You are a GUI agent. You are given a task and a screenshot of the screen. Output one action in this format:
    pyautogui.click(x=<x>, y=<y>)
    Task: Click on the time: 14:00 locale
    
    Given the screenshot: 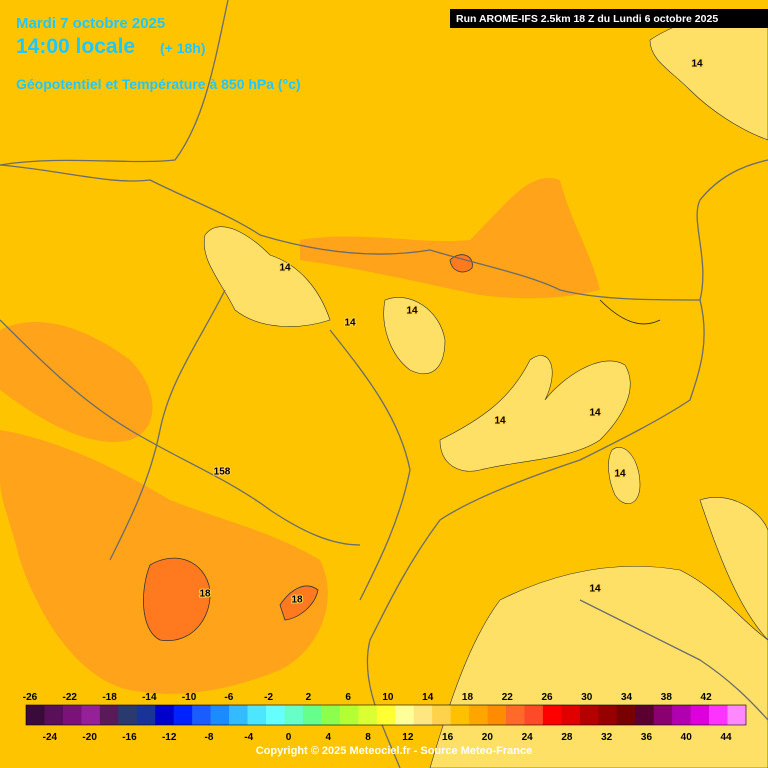 What is the action you would take?
    pyautogui.click(x=75, y=46)
    